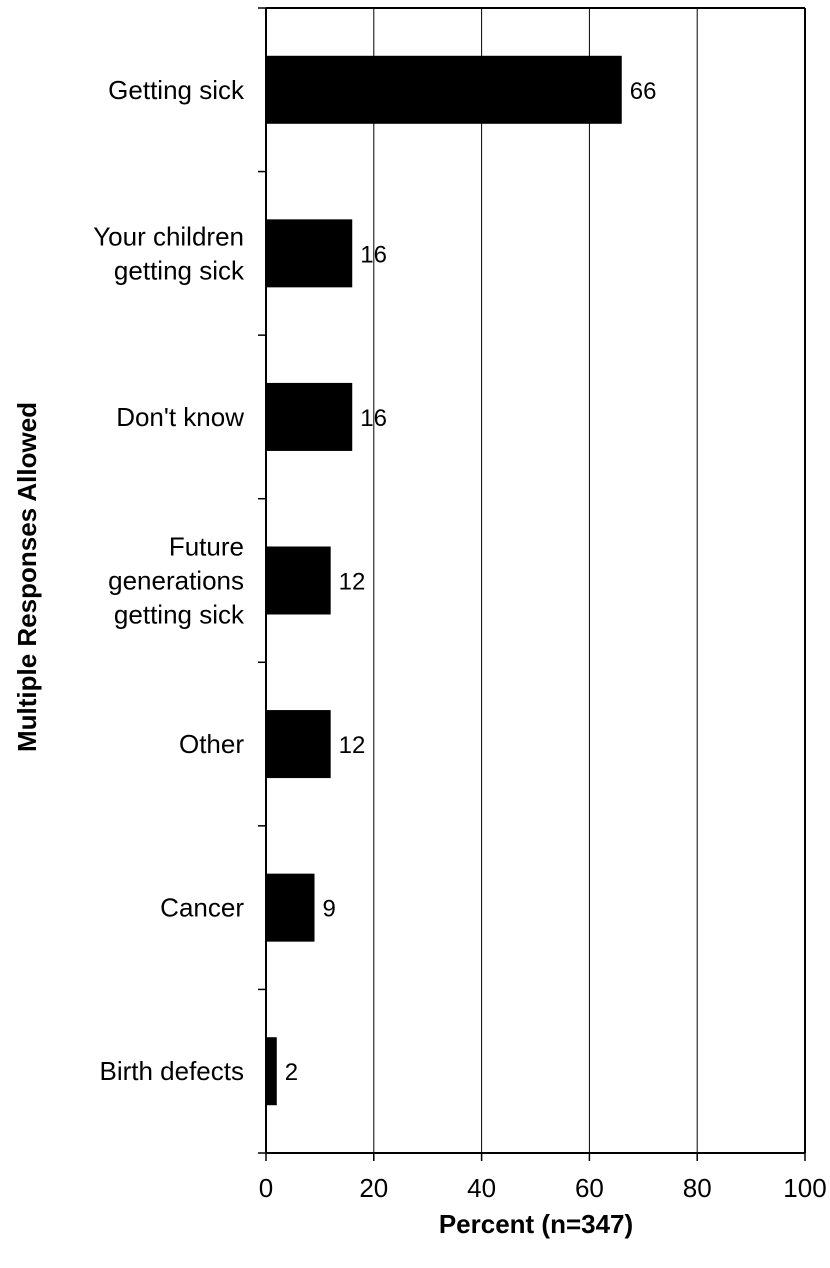 Image resolution: width=830 pixels, height=1268 pixels. Describe the element at coordinates (352, 582) in the screenshot. I see `value-label-3: 12` at that location.